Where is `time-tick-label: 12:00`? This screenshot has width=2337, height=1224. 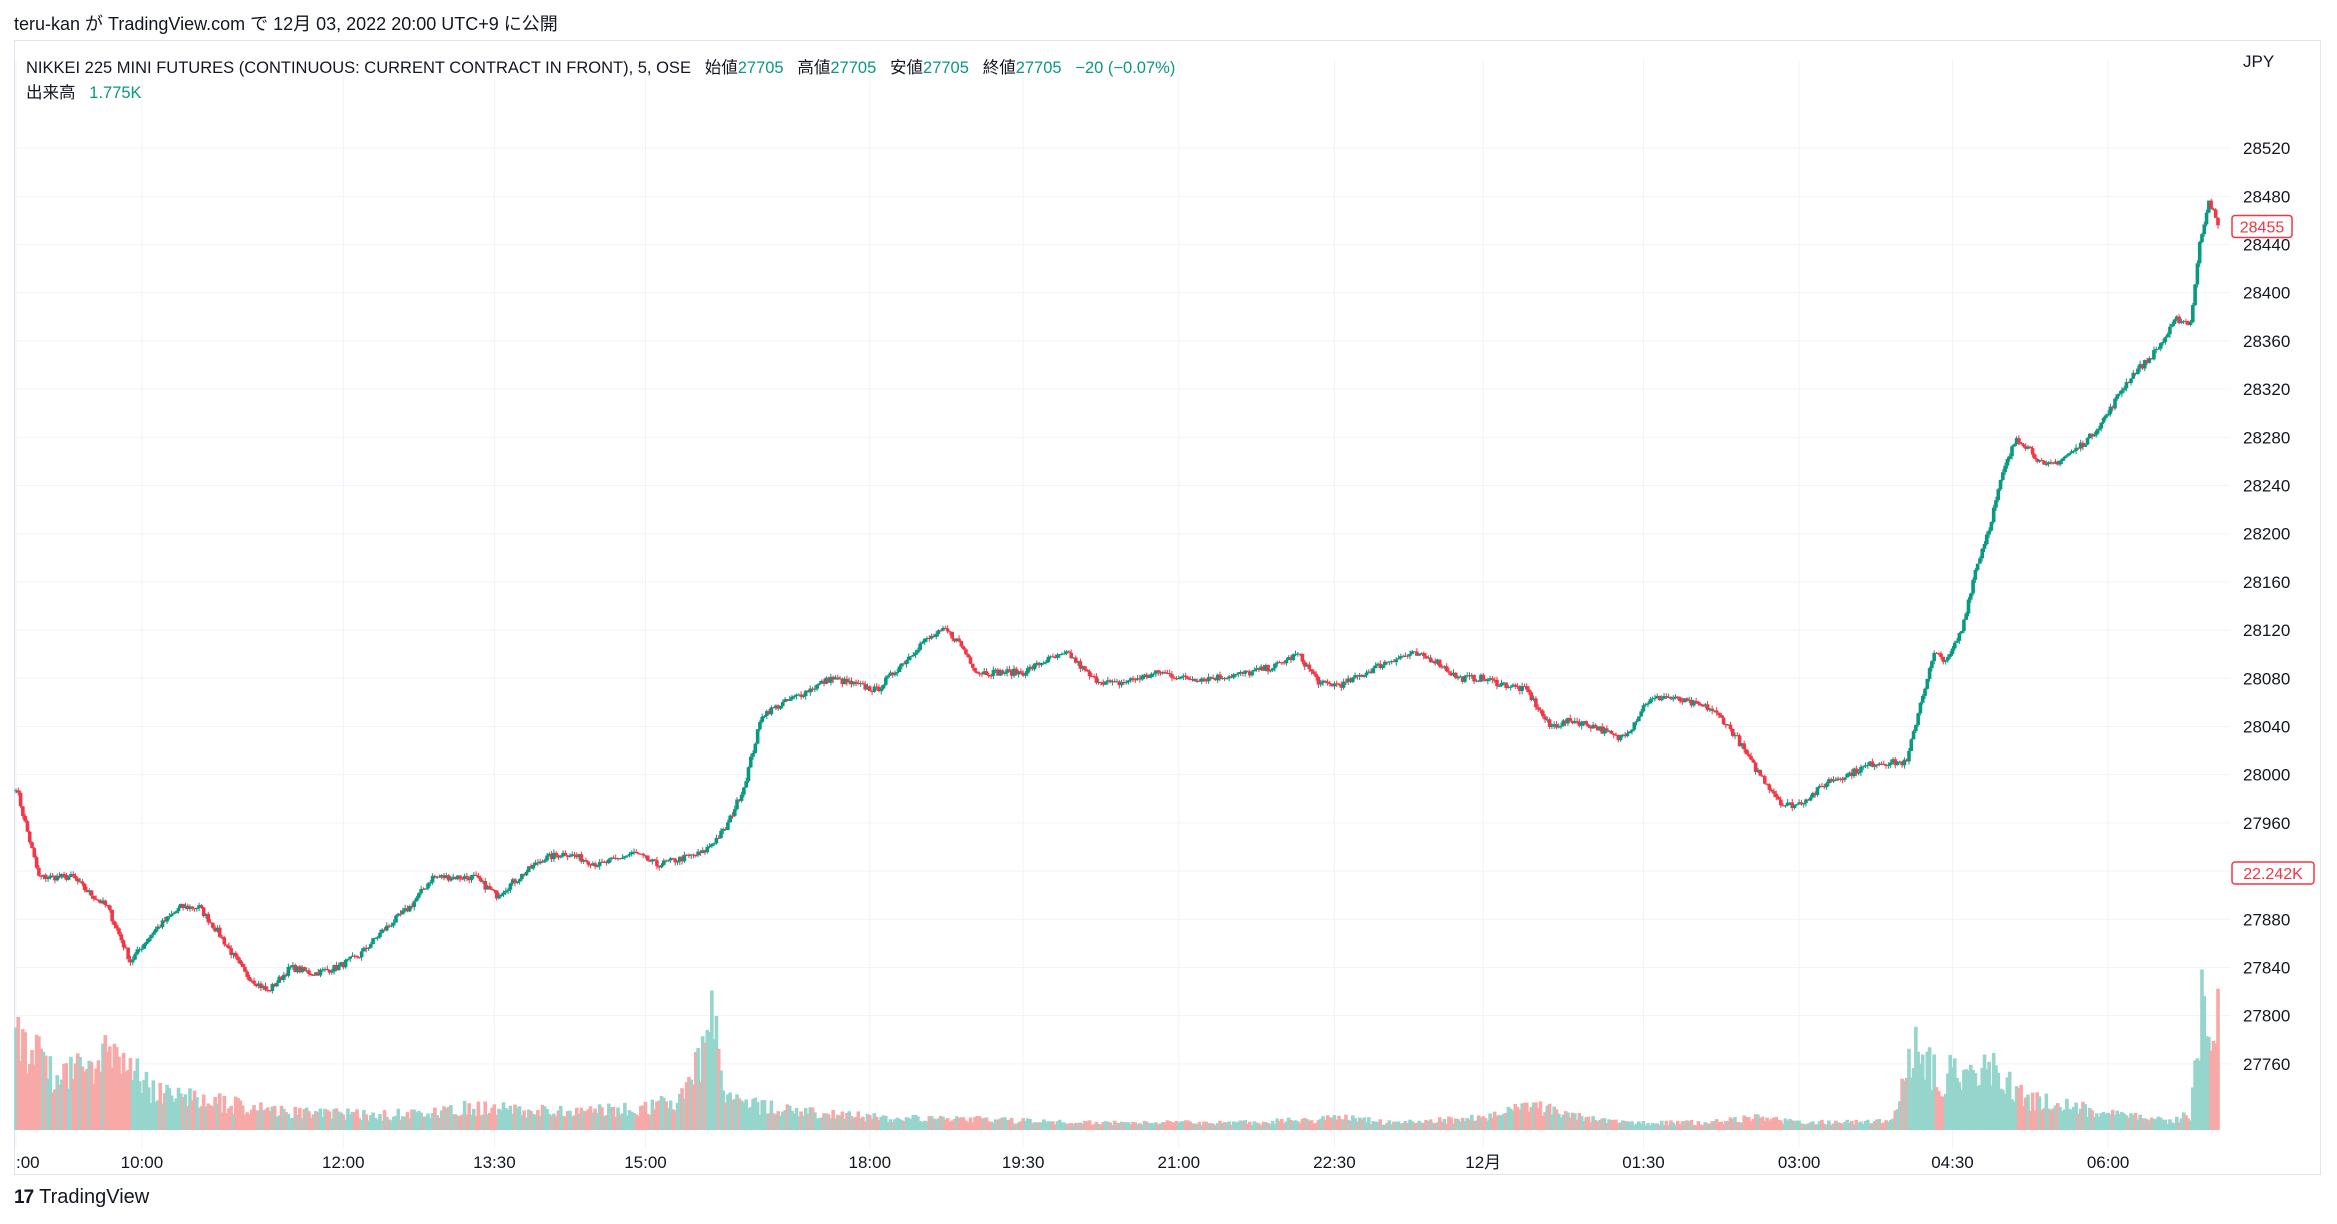 time-tick-label: 12:00 is located at coordinates (343, 1162).